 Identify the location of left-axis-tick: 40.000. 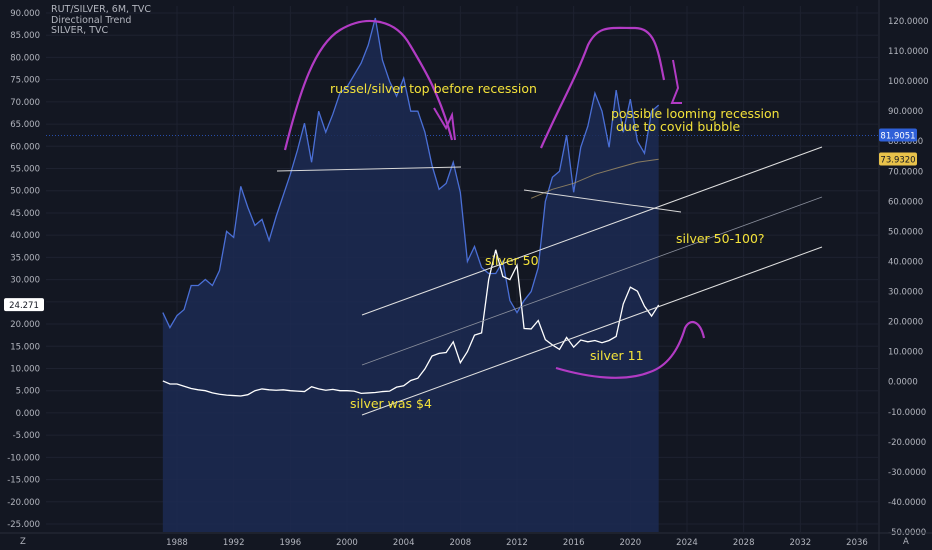
(25, 236).